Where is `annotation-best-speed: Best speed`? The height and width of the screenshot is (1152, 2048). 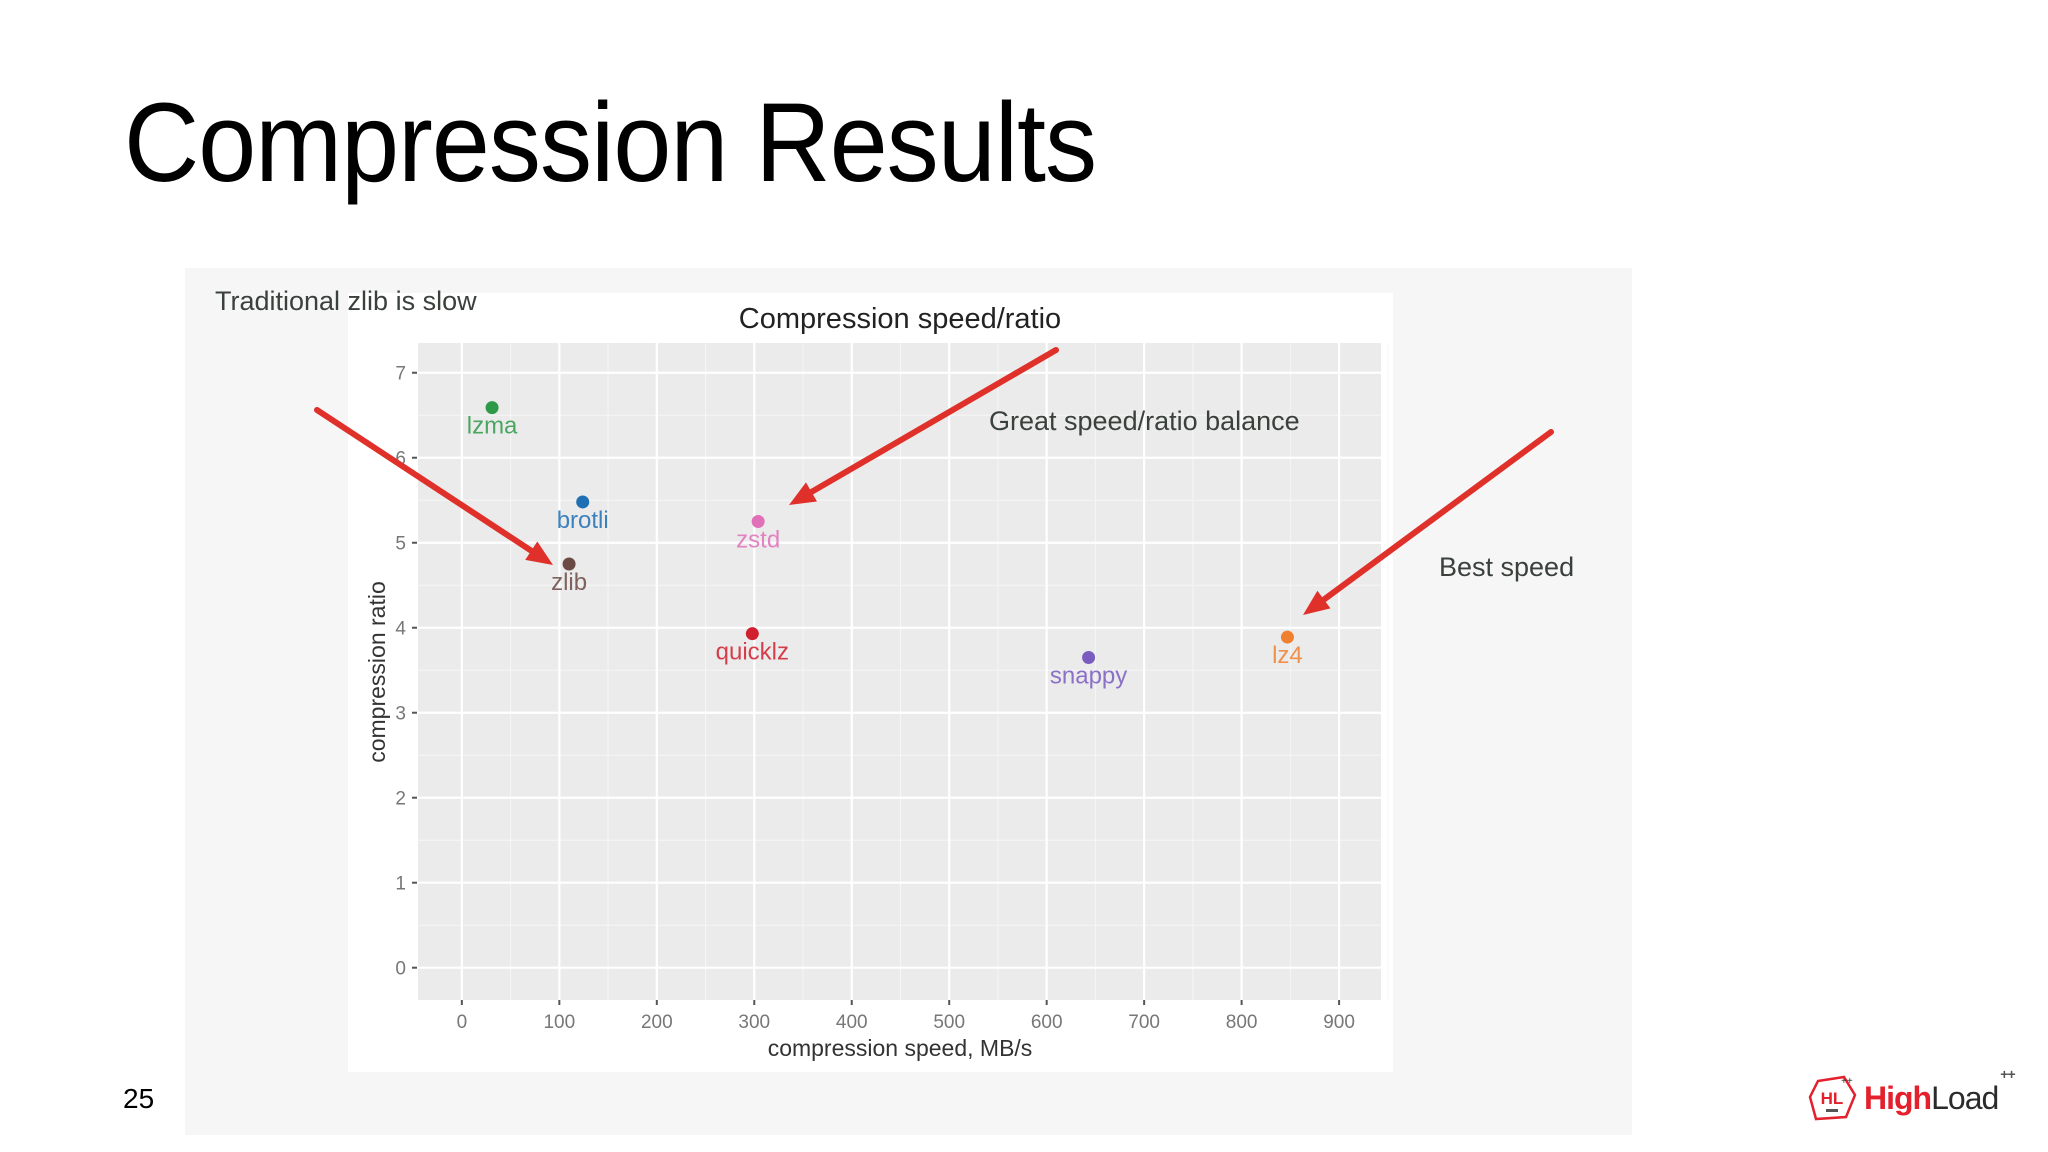
annotation-best-speed: Best speed is located at coordinates (1507, 567).